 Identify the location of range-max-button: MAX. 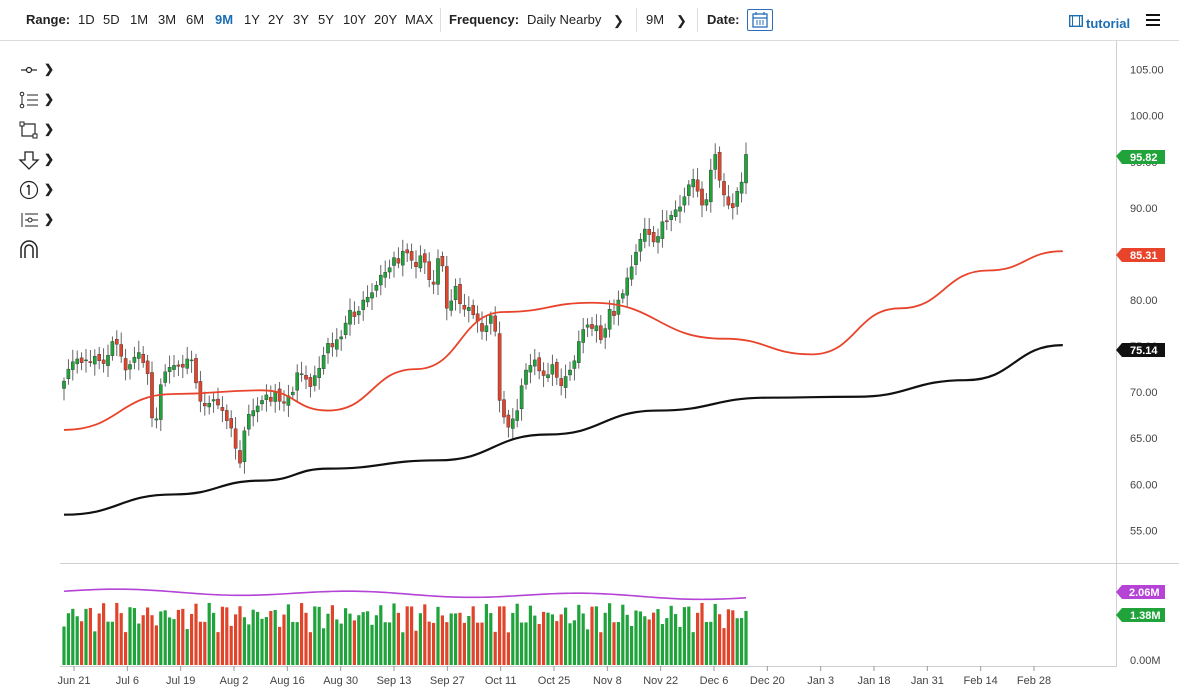
(419, 19).